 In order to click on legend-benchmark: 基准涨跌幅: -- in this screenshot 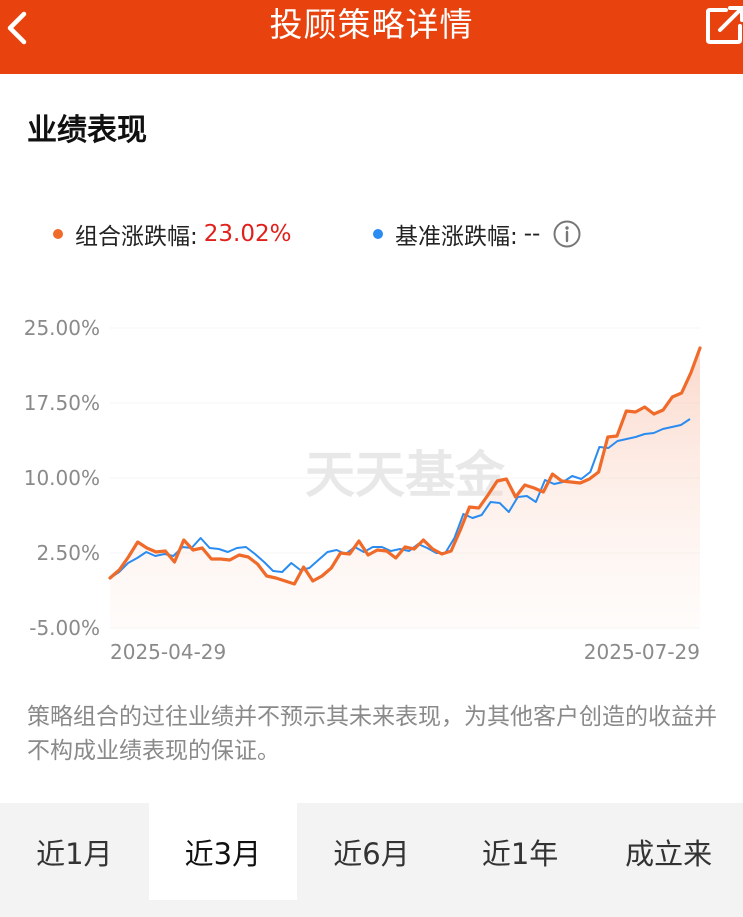, I will do `click(477, 234)`.